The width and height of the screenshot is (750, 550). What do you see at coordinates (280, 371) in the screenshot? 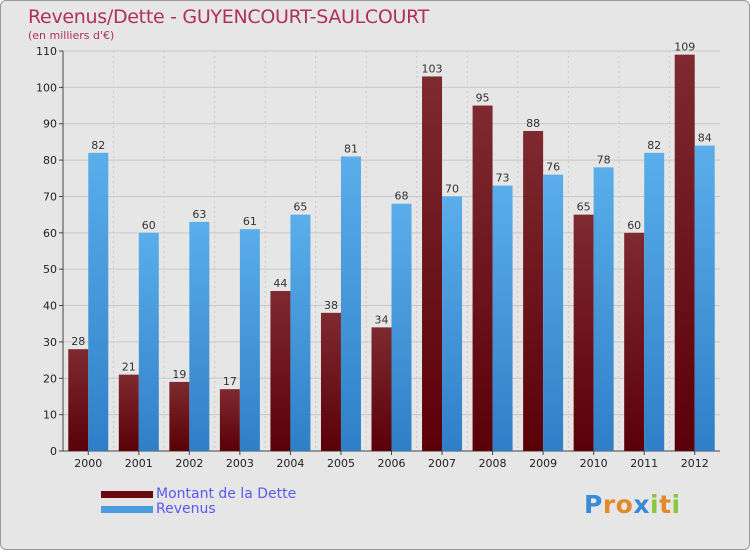
I see `bar-dette-2004` at bounding box center [280, 371].